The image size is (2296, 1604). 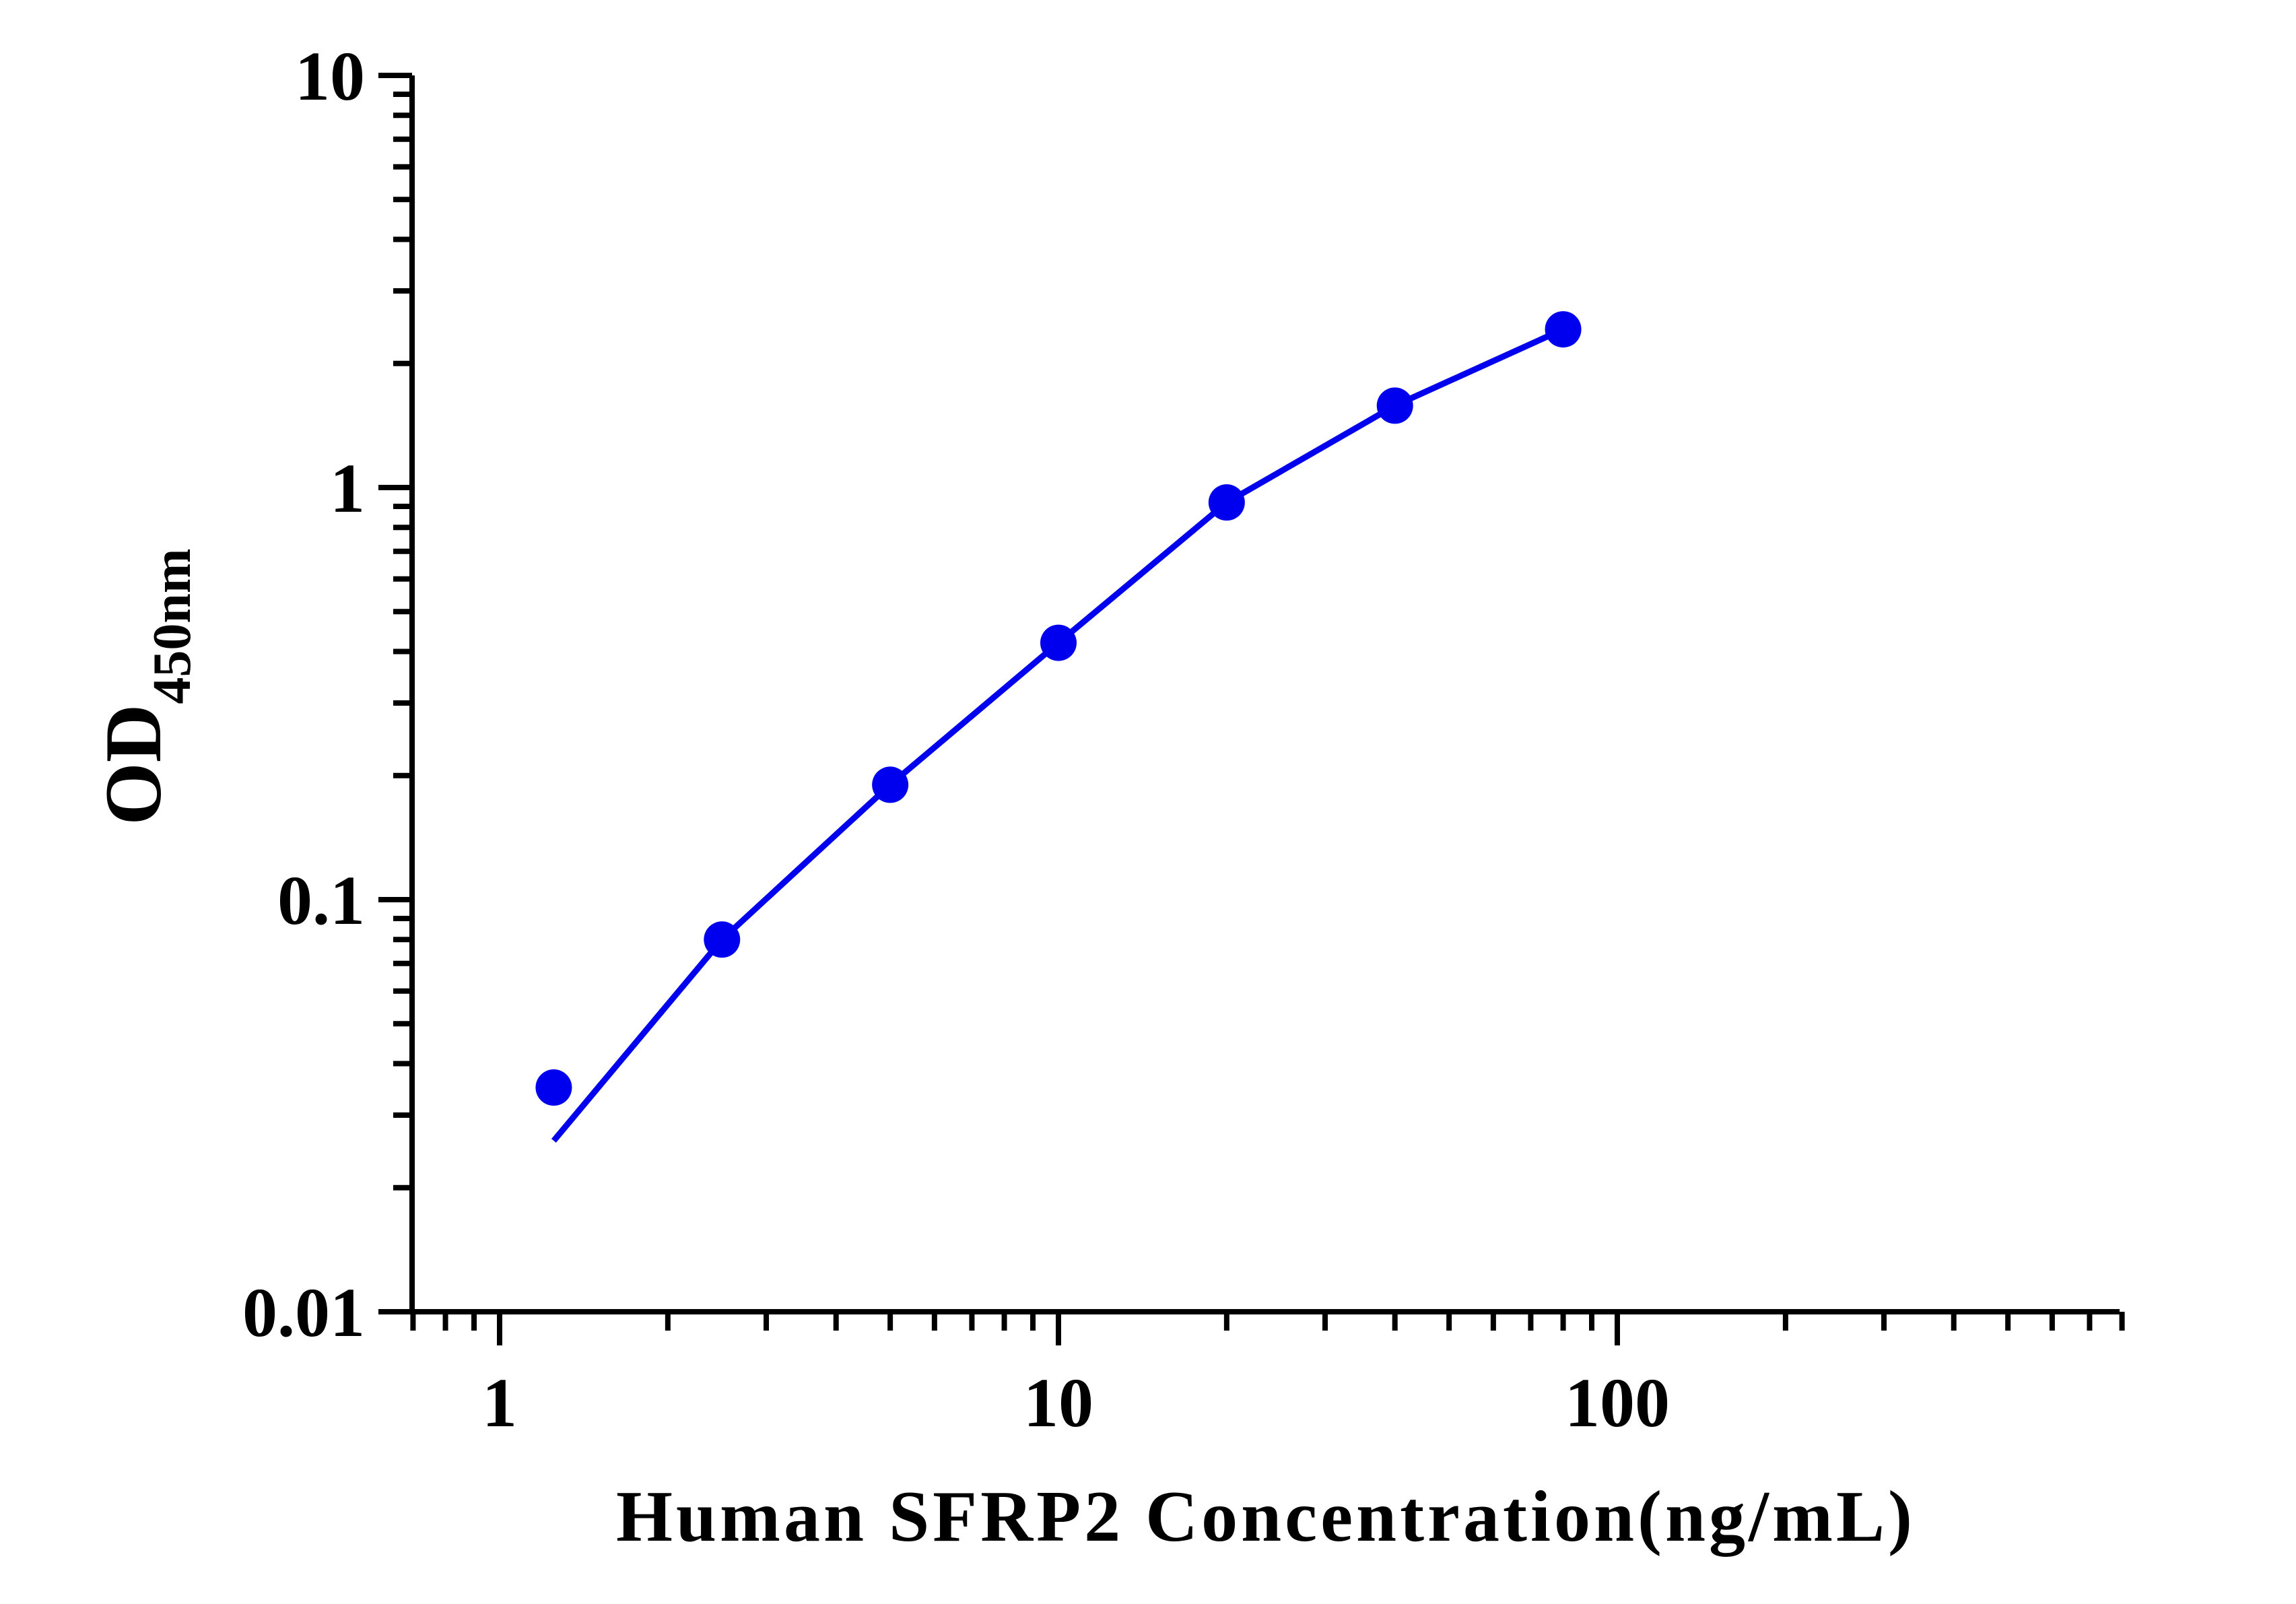 What do you see at coordinates (172, 626) in the screenshot?
I see `y-axis-title-subscript: 450nm` at bounding box center [172, 626].